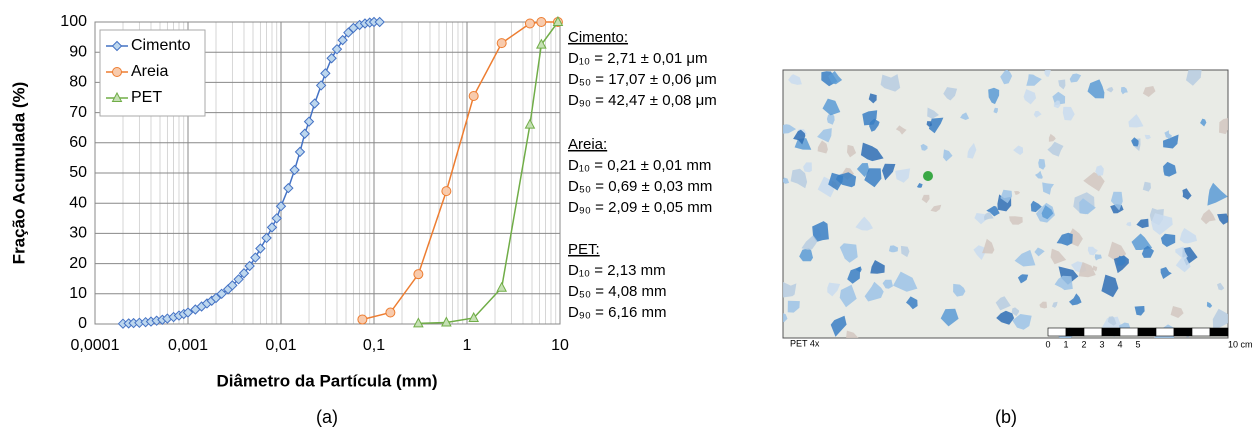 Image resolution: width=1253 pixels, height=432 pixels. Describe the element at coordinates (1065, 344) in the screenshot. I see `scale-label: 1` at that location.